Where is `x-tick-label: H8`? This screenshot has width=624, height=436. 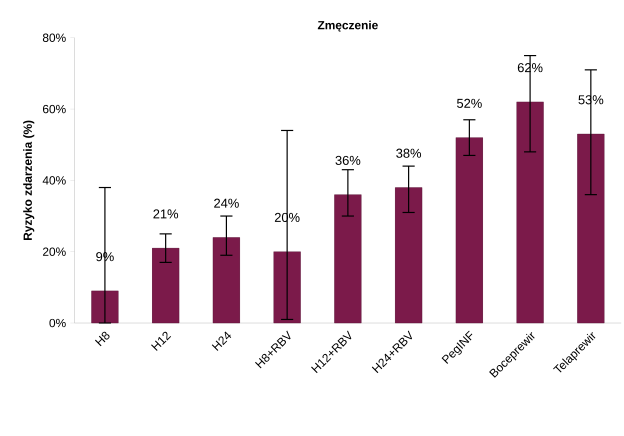
x-tick-label: H8 is located at coordinates (102, 339).